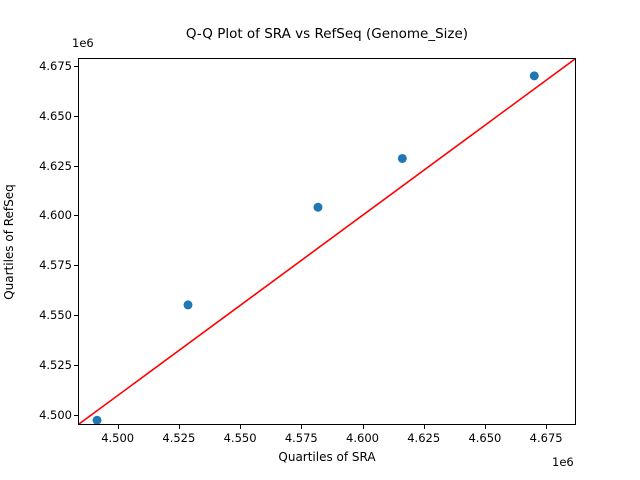  I want to click on x-tick-label: 4.500, so click(118, 438).